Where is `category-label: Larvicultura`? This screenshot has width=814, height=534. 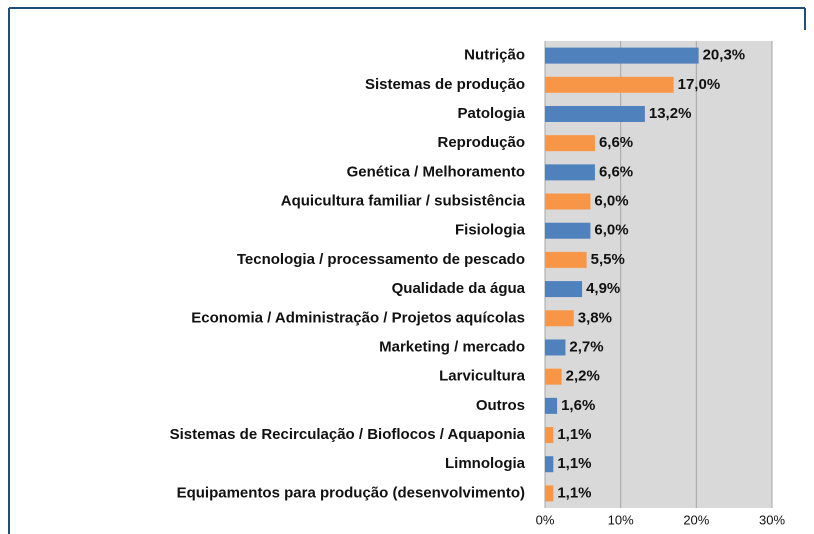 category-label: Larvicultura is located at coordinates (482, 376).